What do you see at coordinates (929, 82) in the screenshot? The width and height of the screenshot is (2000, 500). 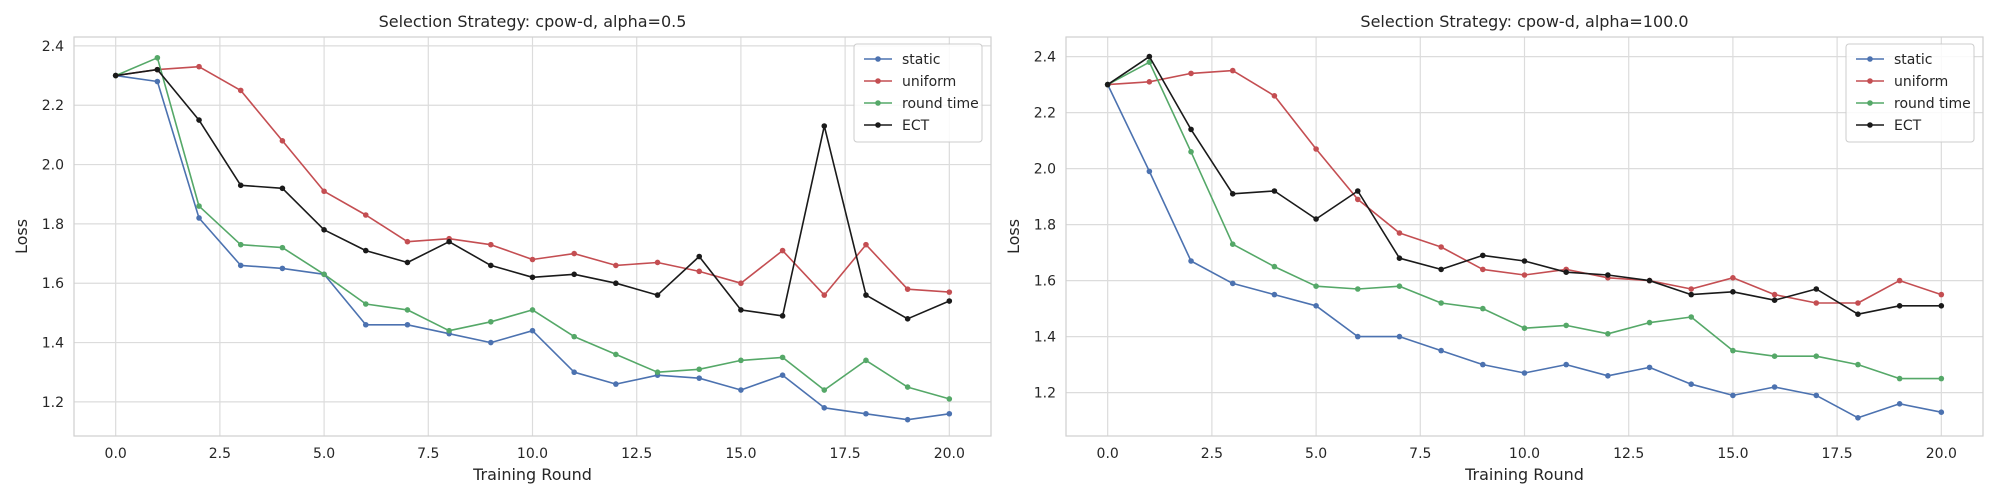 I see `legend-label: uniform` at bounding box center [929, 82].